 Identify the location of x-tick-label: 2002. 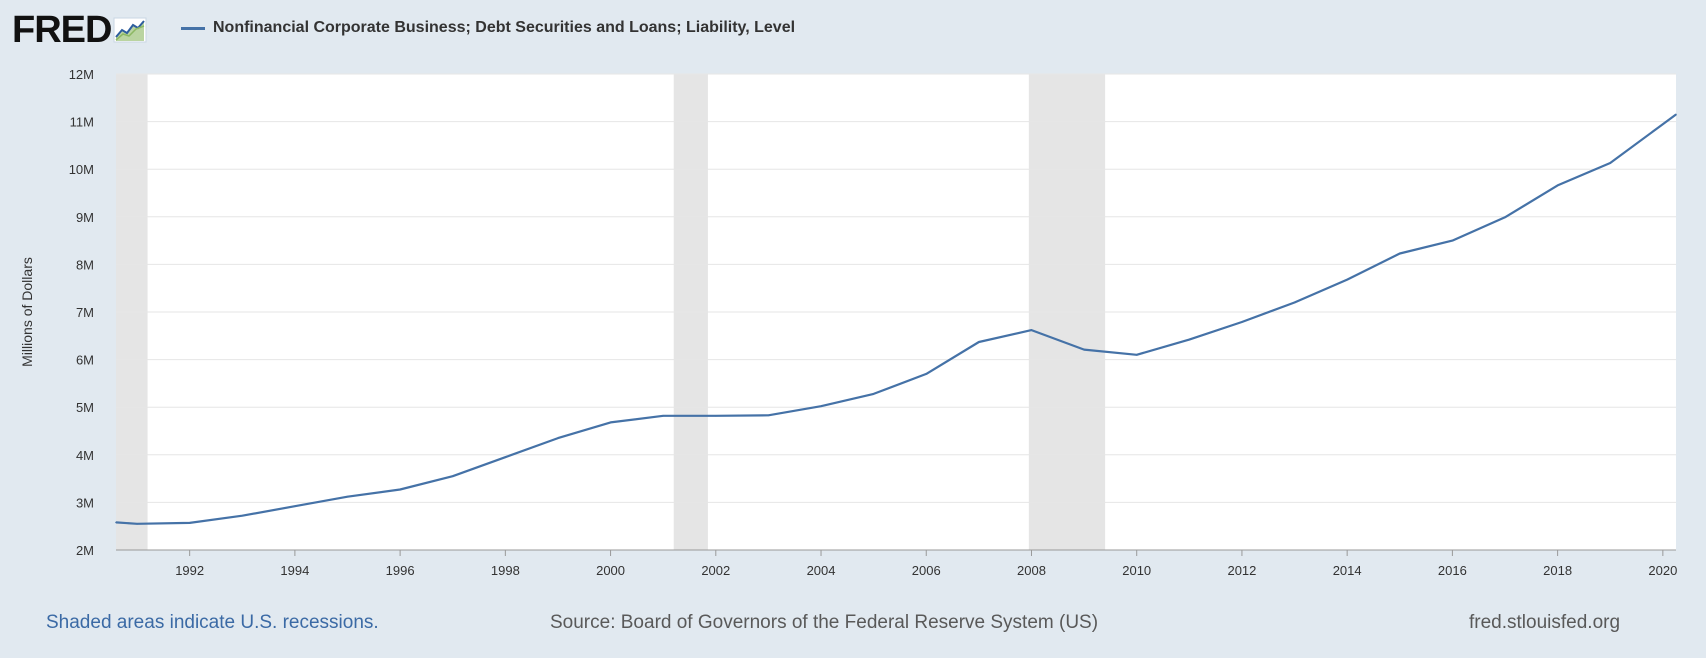
(715, 570).